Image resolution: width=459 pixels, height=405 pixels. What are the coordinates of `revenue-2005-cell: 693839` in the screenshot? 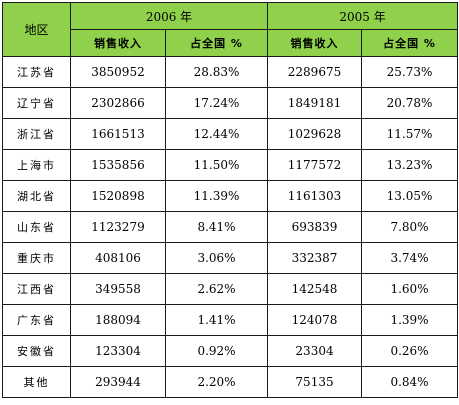 It's located at (315, 227).